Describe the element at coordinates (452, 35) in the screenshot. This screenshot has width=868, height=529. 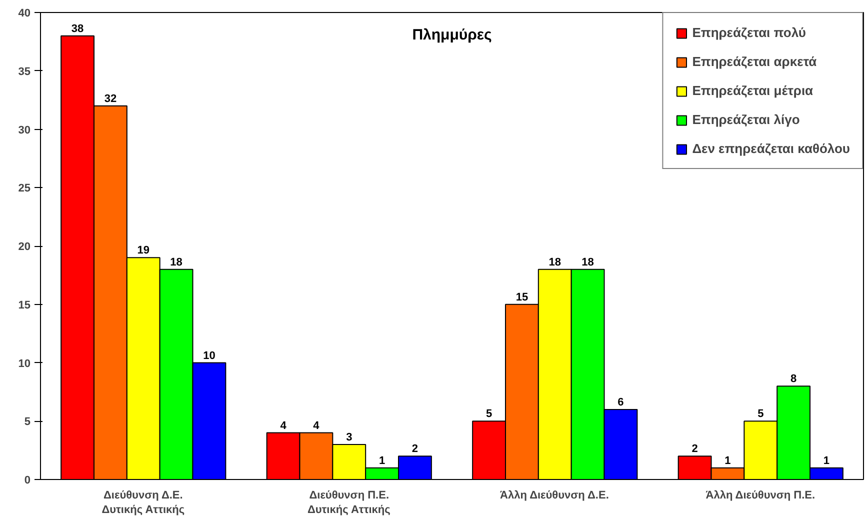
I see `text: Πλημμύρες` at that location.